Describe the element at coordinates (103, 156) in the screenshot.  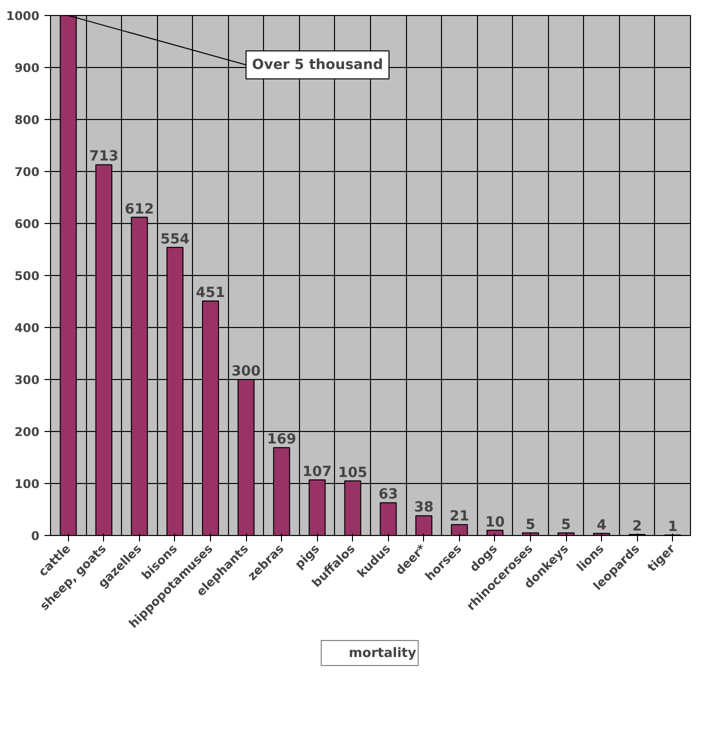
I see `data-label: 713` at that location.